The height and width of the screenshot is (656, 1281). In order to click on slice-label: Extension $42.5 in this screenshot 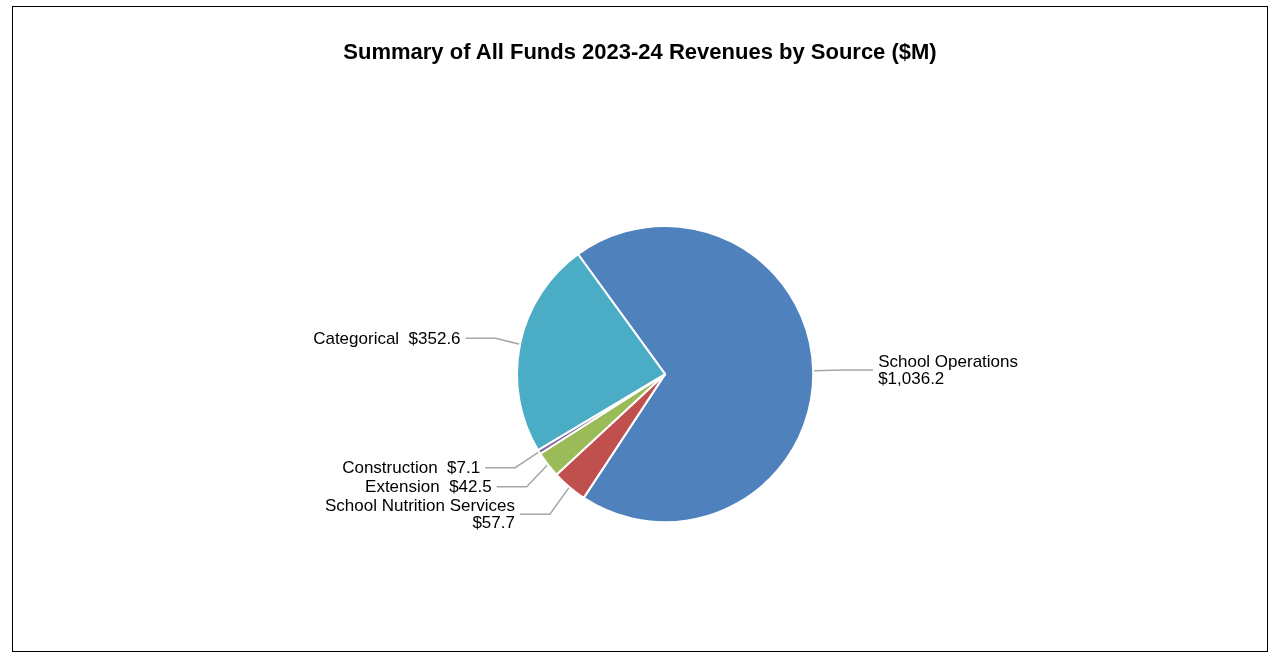, I will do `click(428, 487)`.